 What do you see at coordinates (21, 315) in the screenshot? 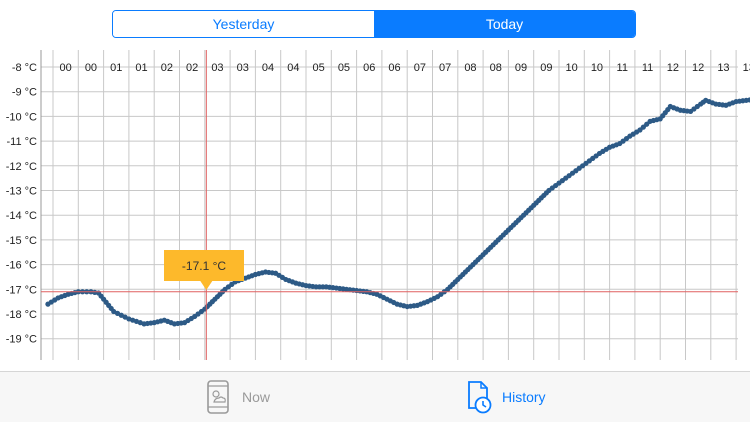
I see `y-tick-label: -18 °C` at bounding box center [21, 315].